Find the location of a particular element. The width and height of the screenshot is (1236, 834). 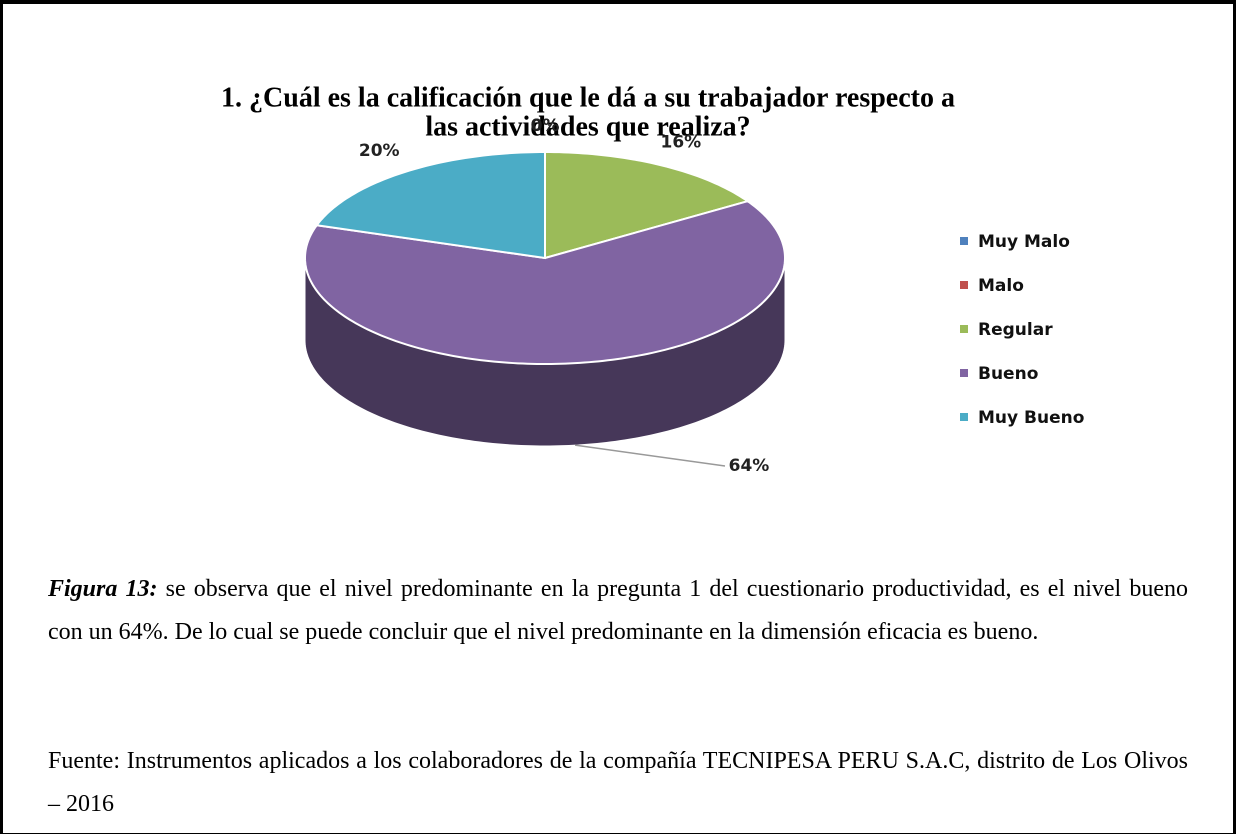

caption-label: Figura 13: is located at coordinates (103, 589).